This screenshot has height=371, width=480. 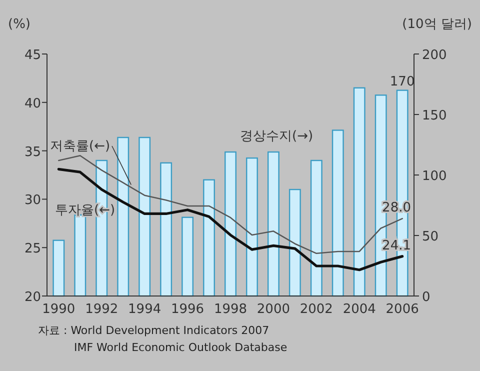 What do you see at coordinates (101, 309) in the screenshot?
I see `x-tick-label: 1992` at bounding box center [101, 309].